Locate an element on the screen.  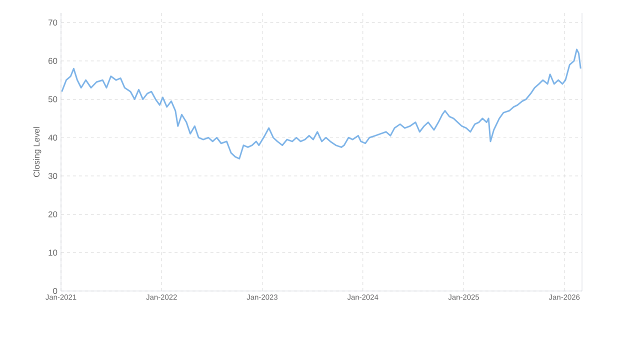
y-tick-label: 30 is located at coordinates (53, 175).